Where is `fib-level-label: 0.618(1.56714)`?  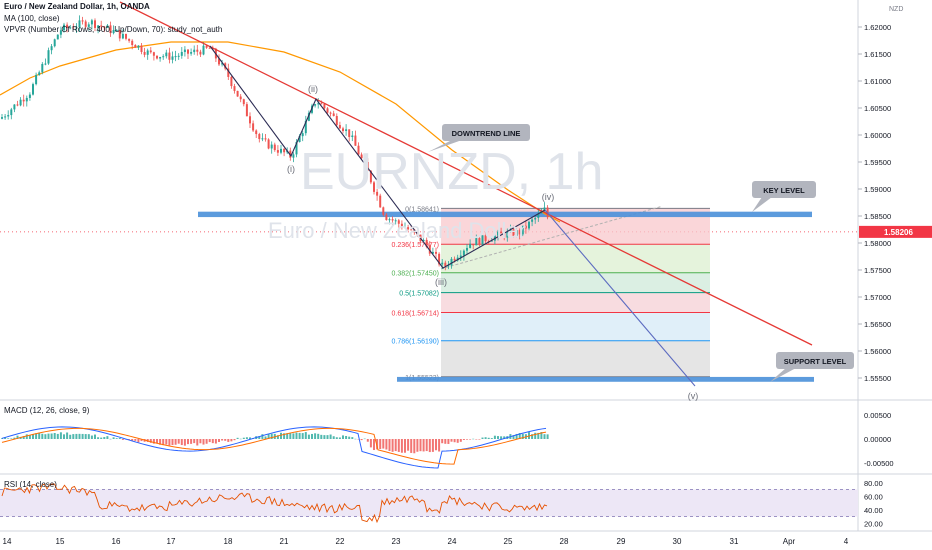
fib-level-label: 0.618(1.56714) is located at coordinates (415, 313).